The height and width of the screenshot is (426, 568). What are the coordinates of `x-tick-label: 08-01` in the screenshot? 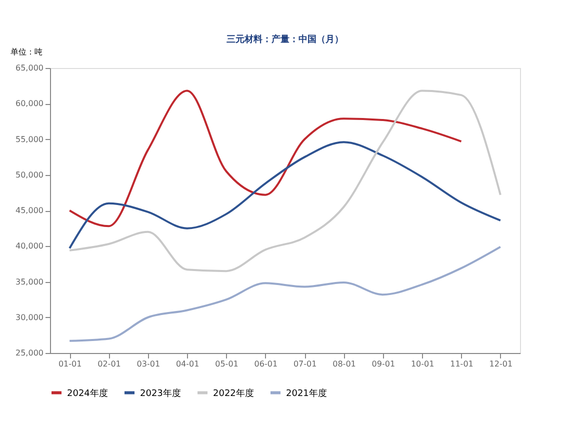 It's located at (344, 364).